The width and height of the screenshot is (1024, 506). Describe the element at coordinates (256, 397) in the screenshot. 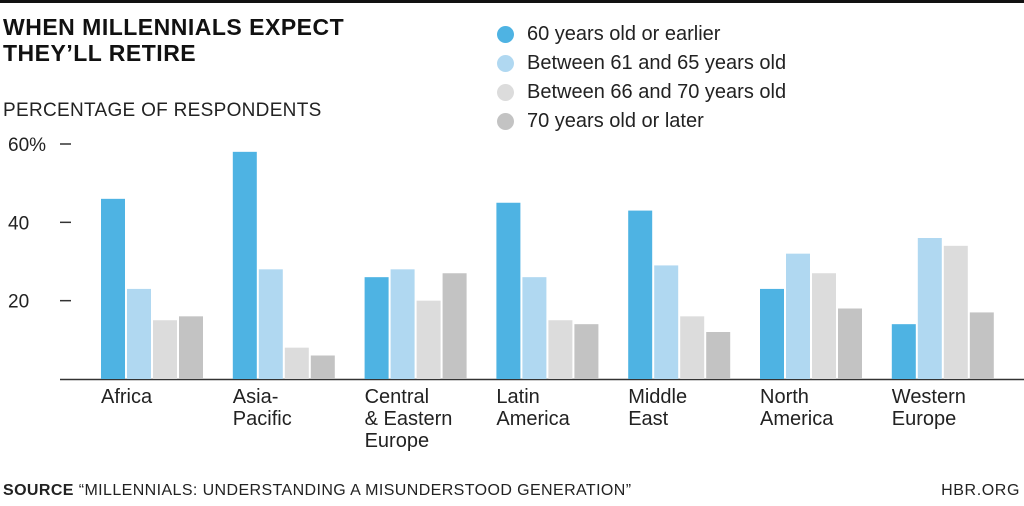

I see `x-category-label-line: Asia-` at that location.